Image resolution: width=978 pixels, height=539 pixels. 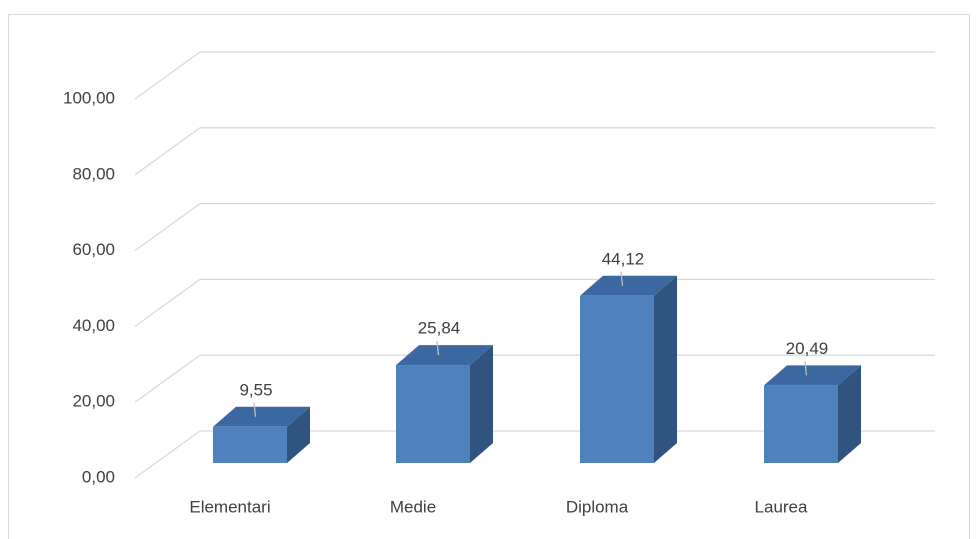 I want to click on y-tick-label: 80,00, so click(x=93, y=173).